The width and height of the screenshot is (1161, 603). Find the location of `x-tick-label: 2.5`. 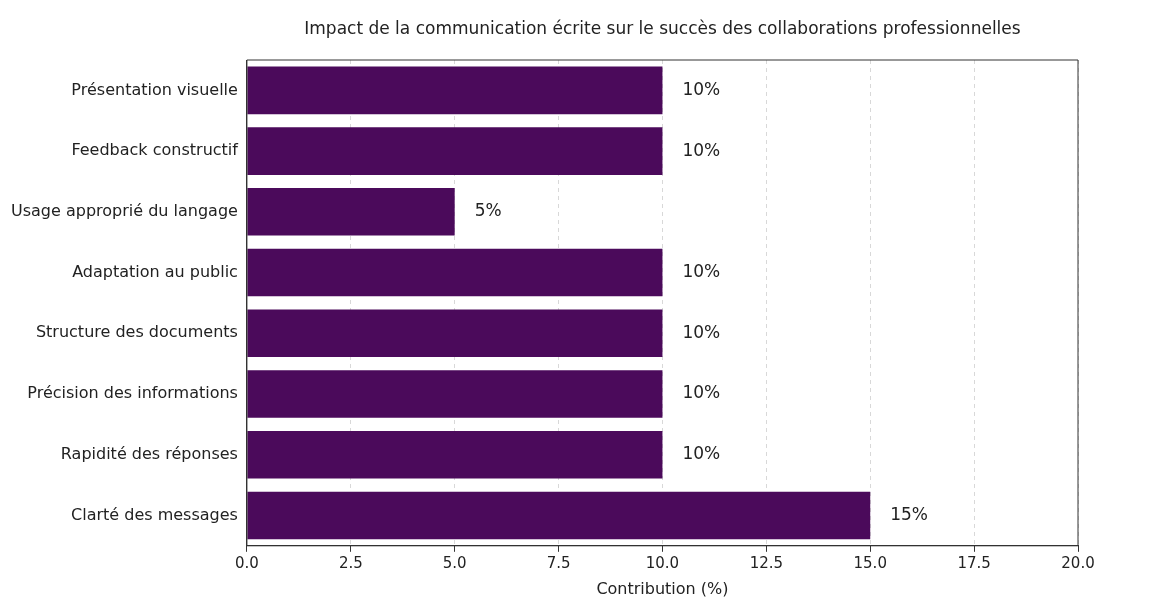

x-tick-label: 2.5 is located at coordinates (350, 562).